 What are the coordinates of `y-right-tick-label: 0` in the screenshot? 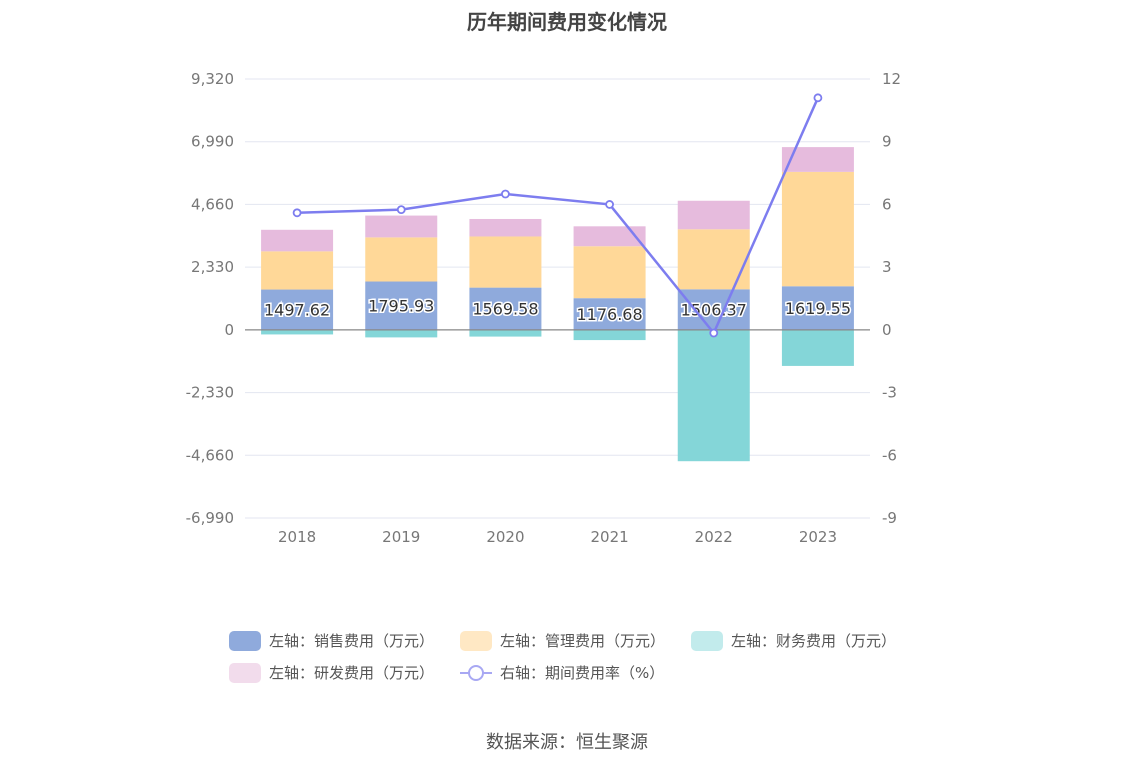 It's located at (887, 330).